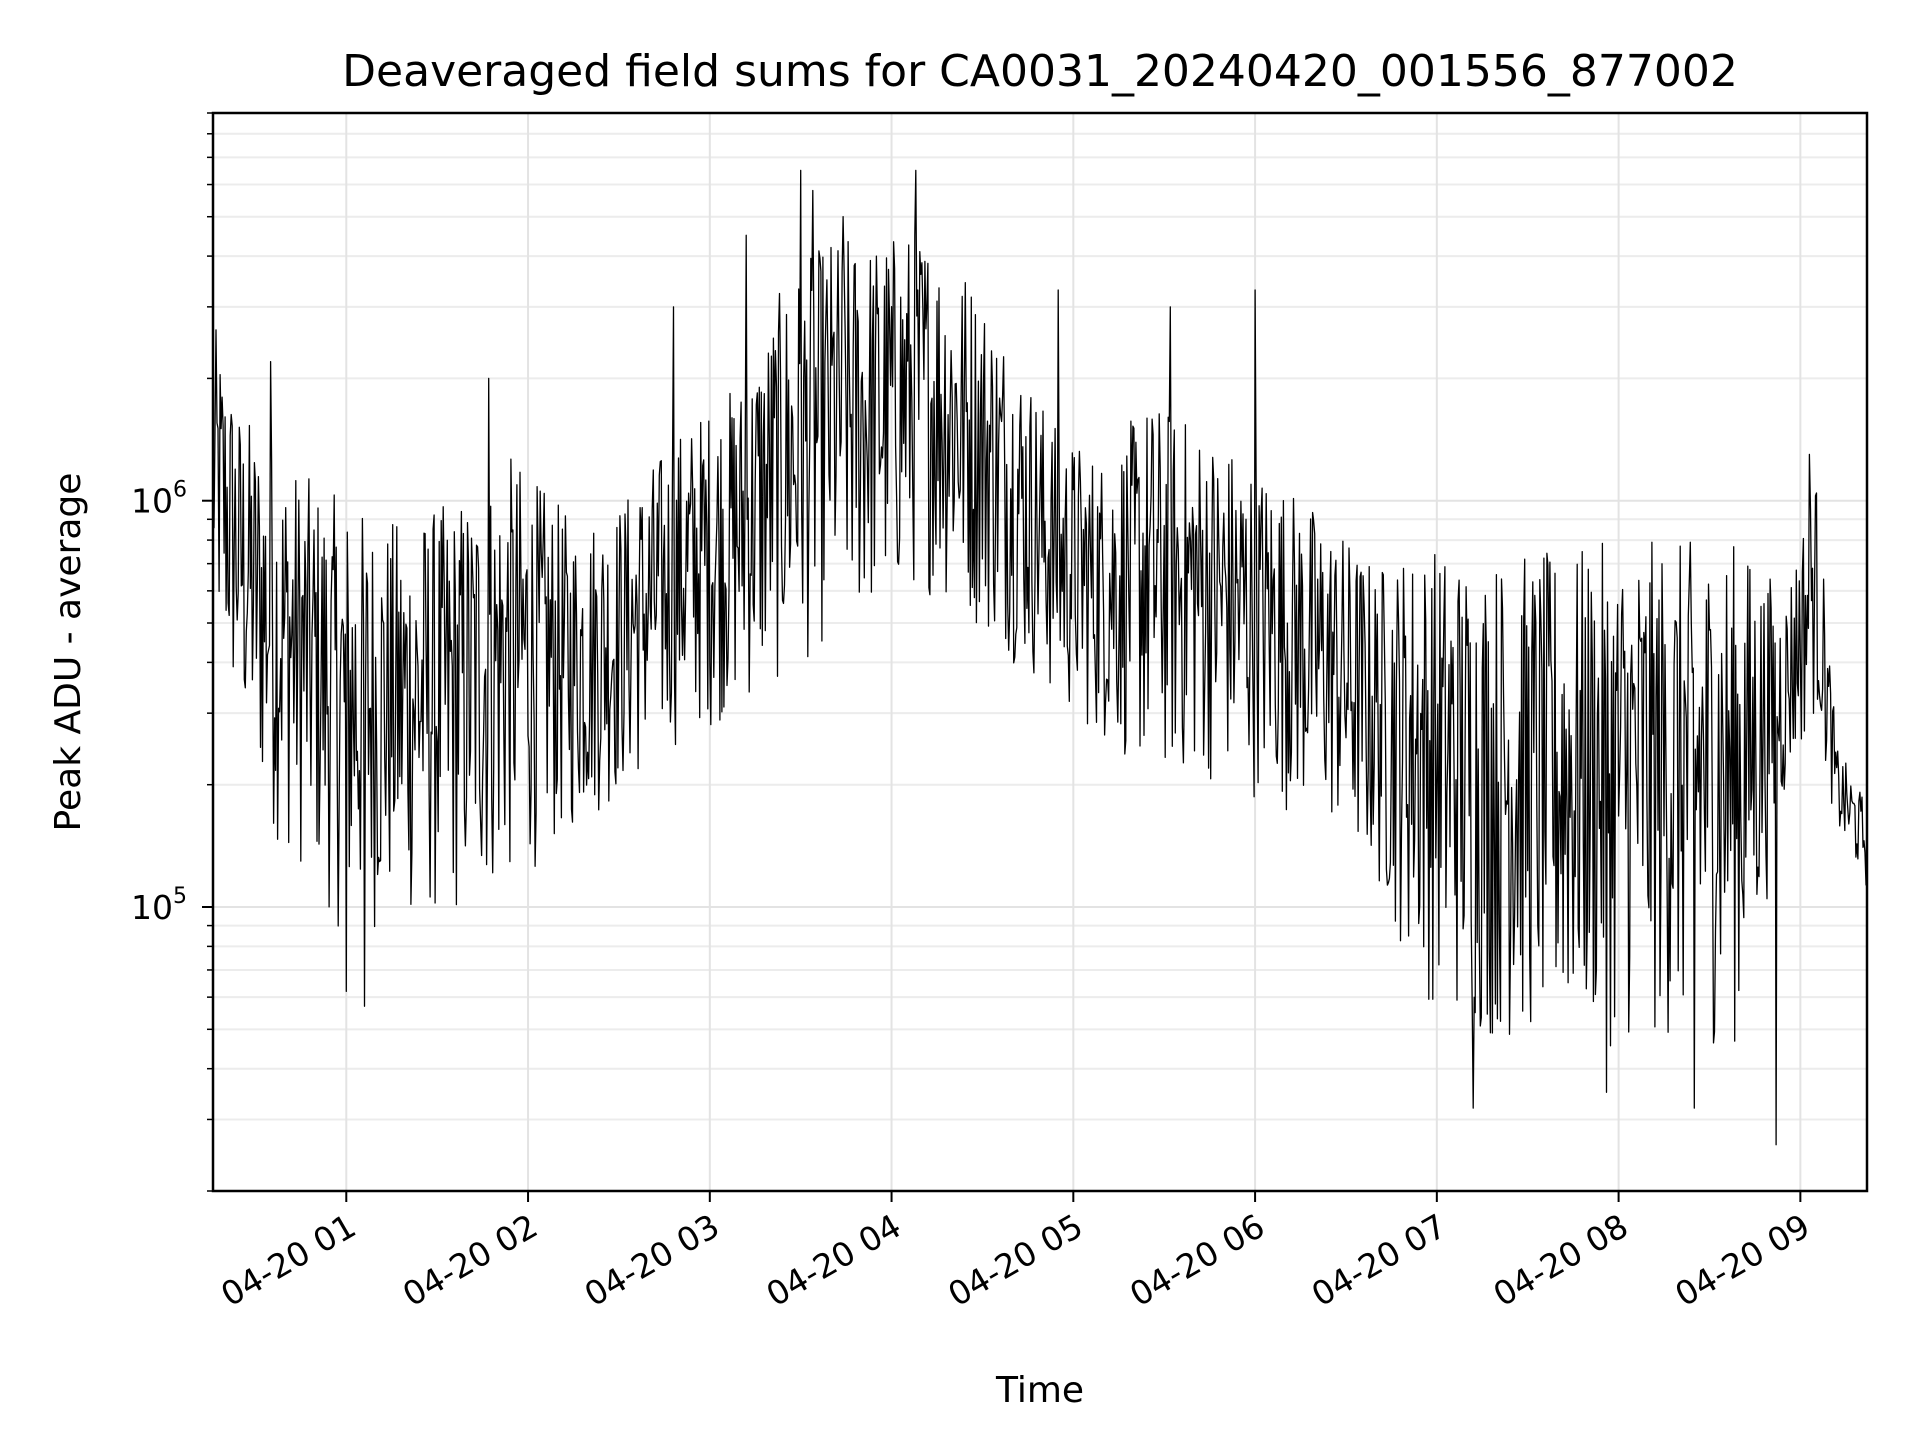  What do you see at coordinates (1039, 1390) in the screenshot?
I see `x-axis-label: Time` at bounding box center [1039, 1390].